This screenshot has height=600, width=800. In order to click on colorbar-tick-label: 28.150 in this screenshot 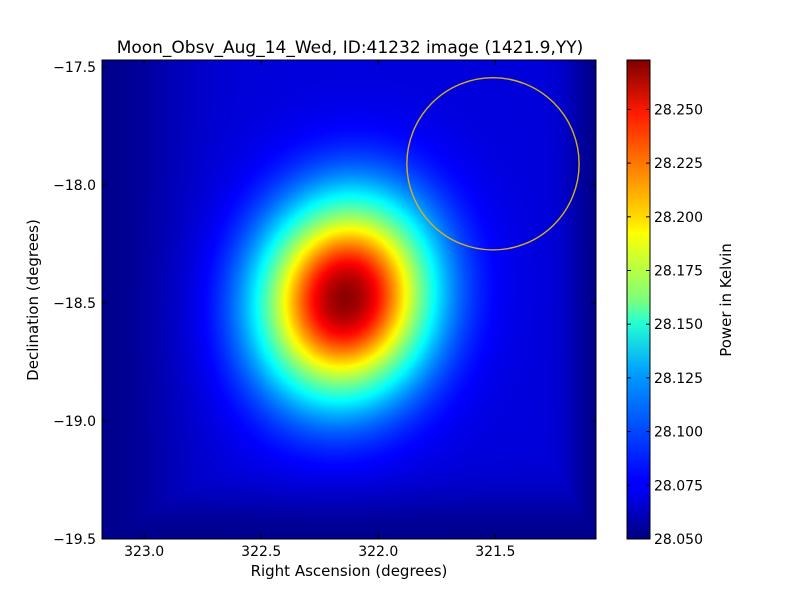, I will do `click(678, 325)`.